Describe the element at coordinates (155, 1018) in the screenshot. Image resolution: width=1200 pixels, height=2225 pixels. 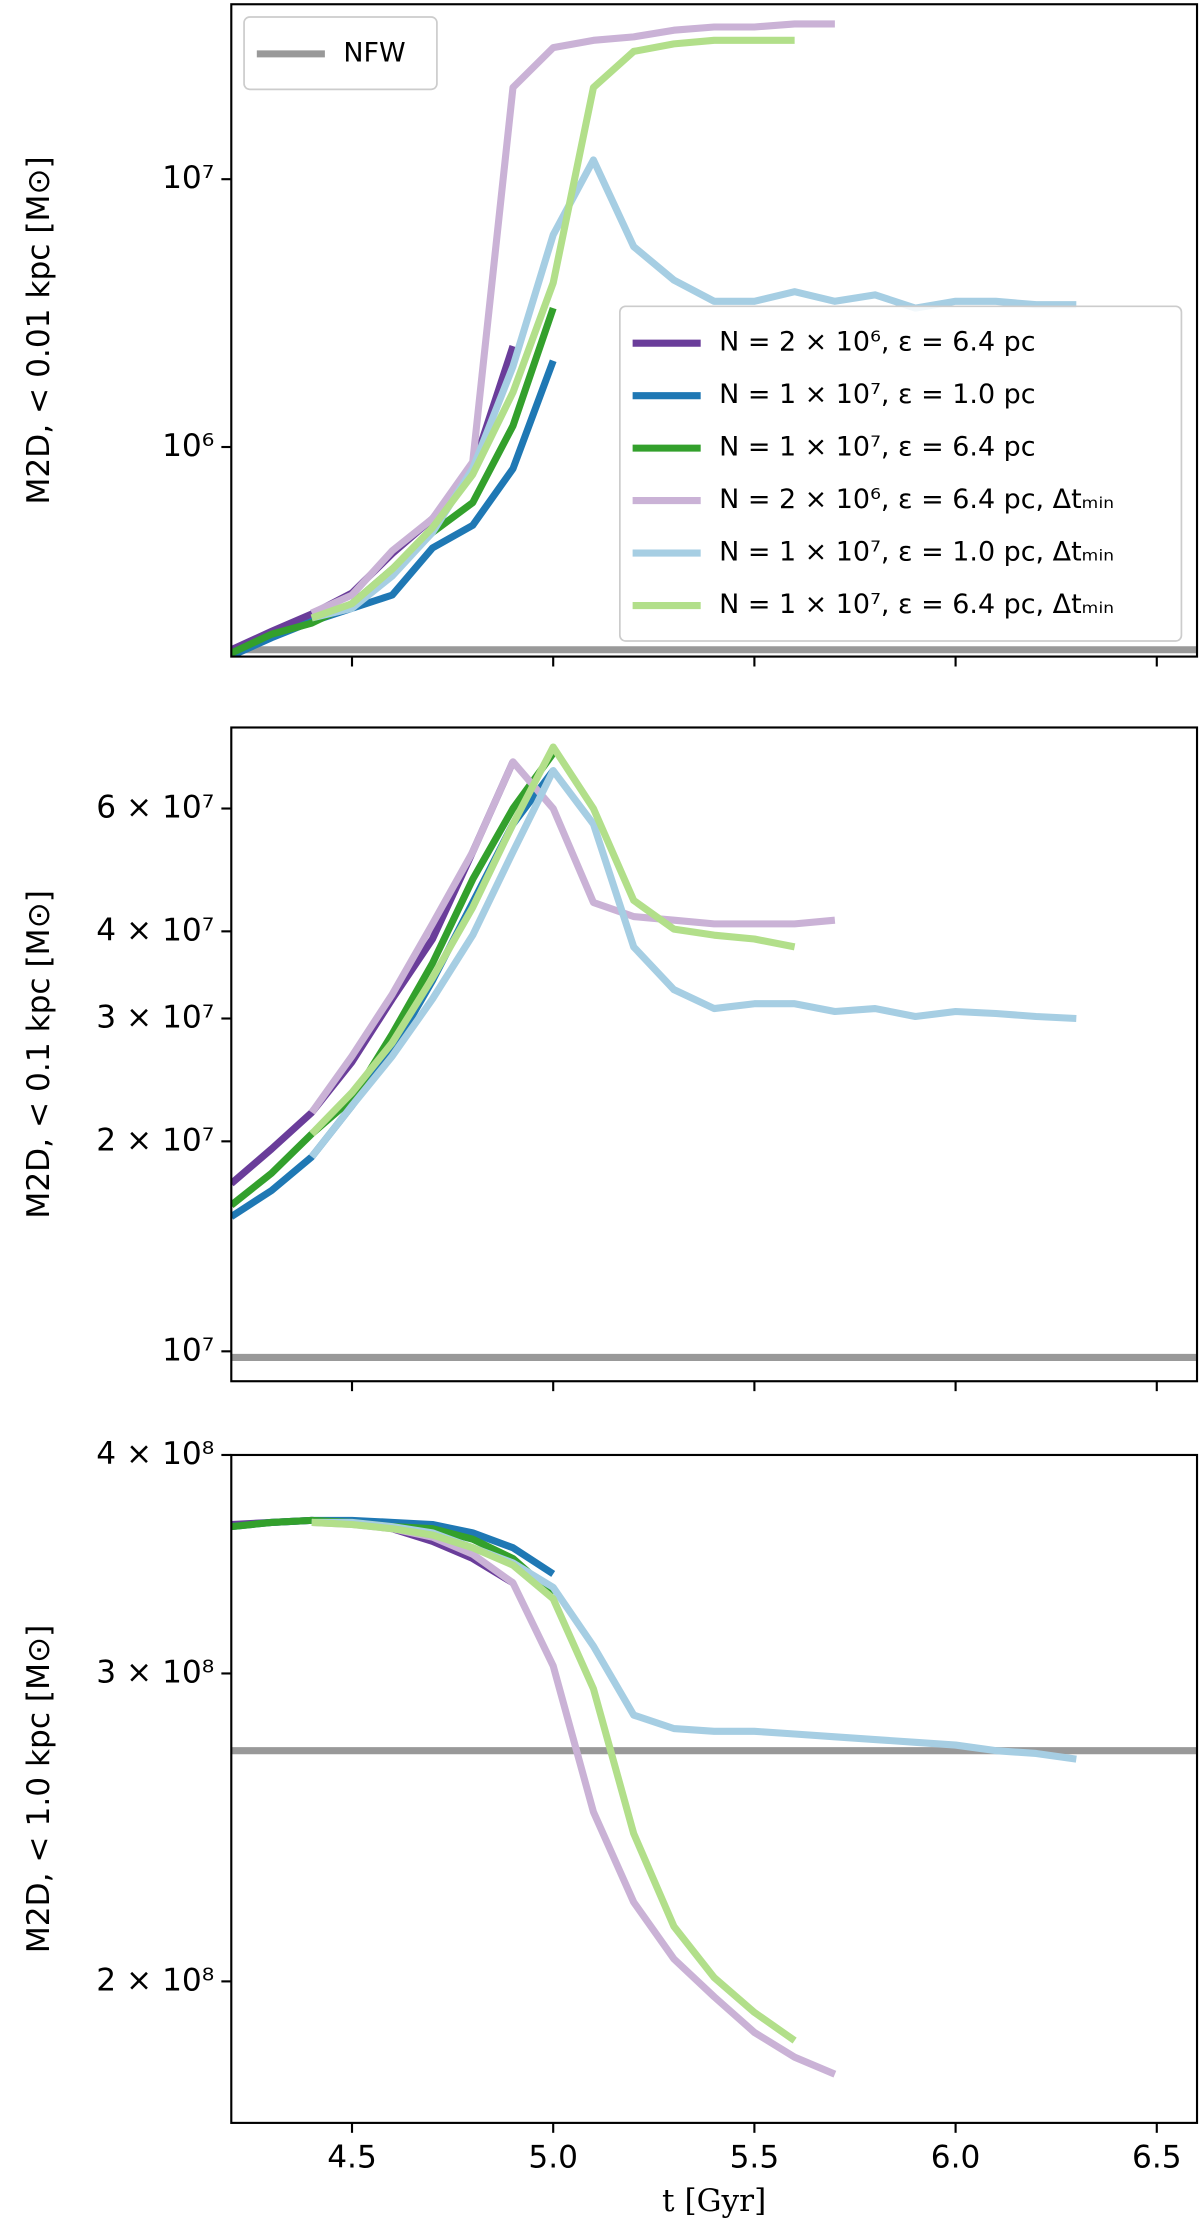
I see `y-tick-label: 3 × 10⁷` at that location.